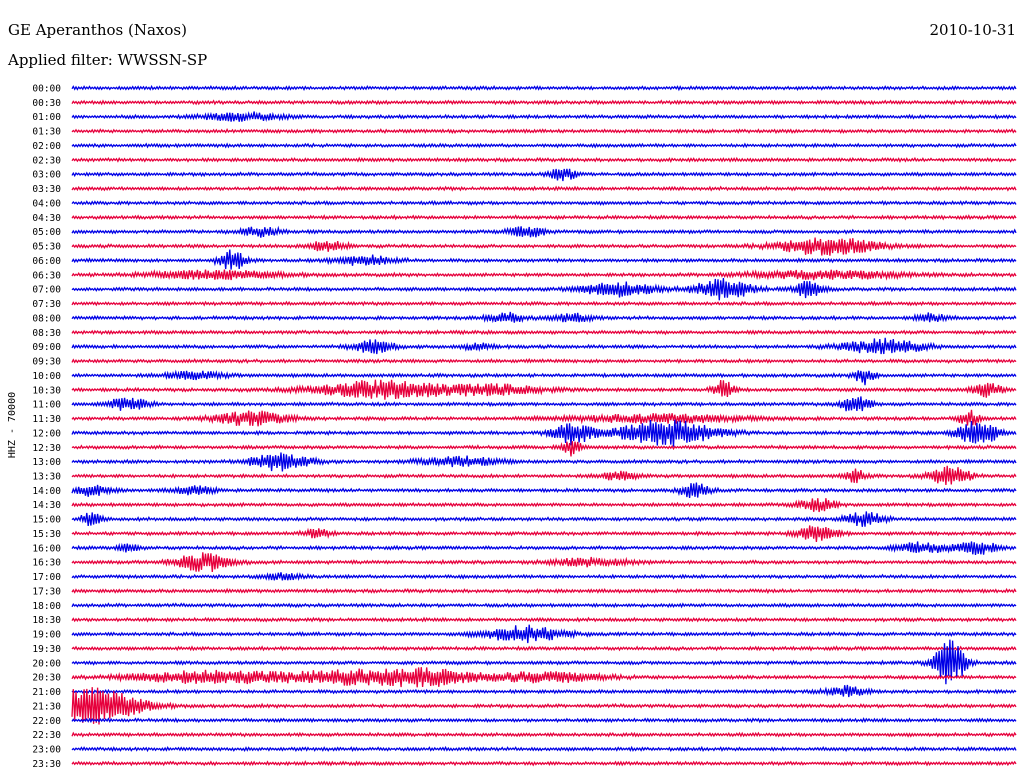  I want to click on channel-label: HHZ - 70000, so click(12, 425).